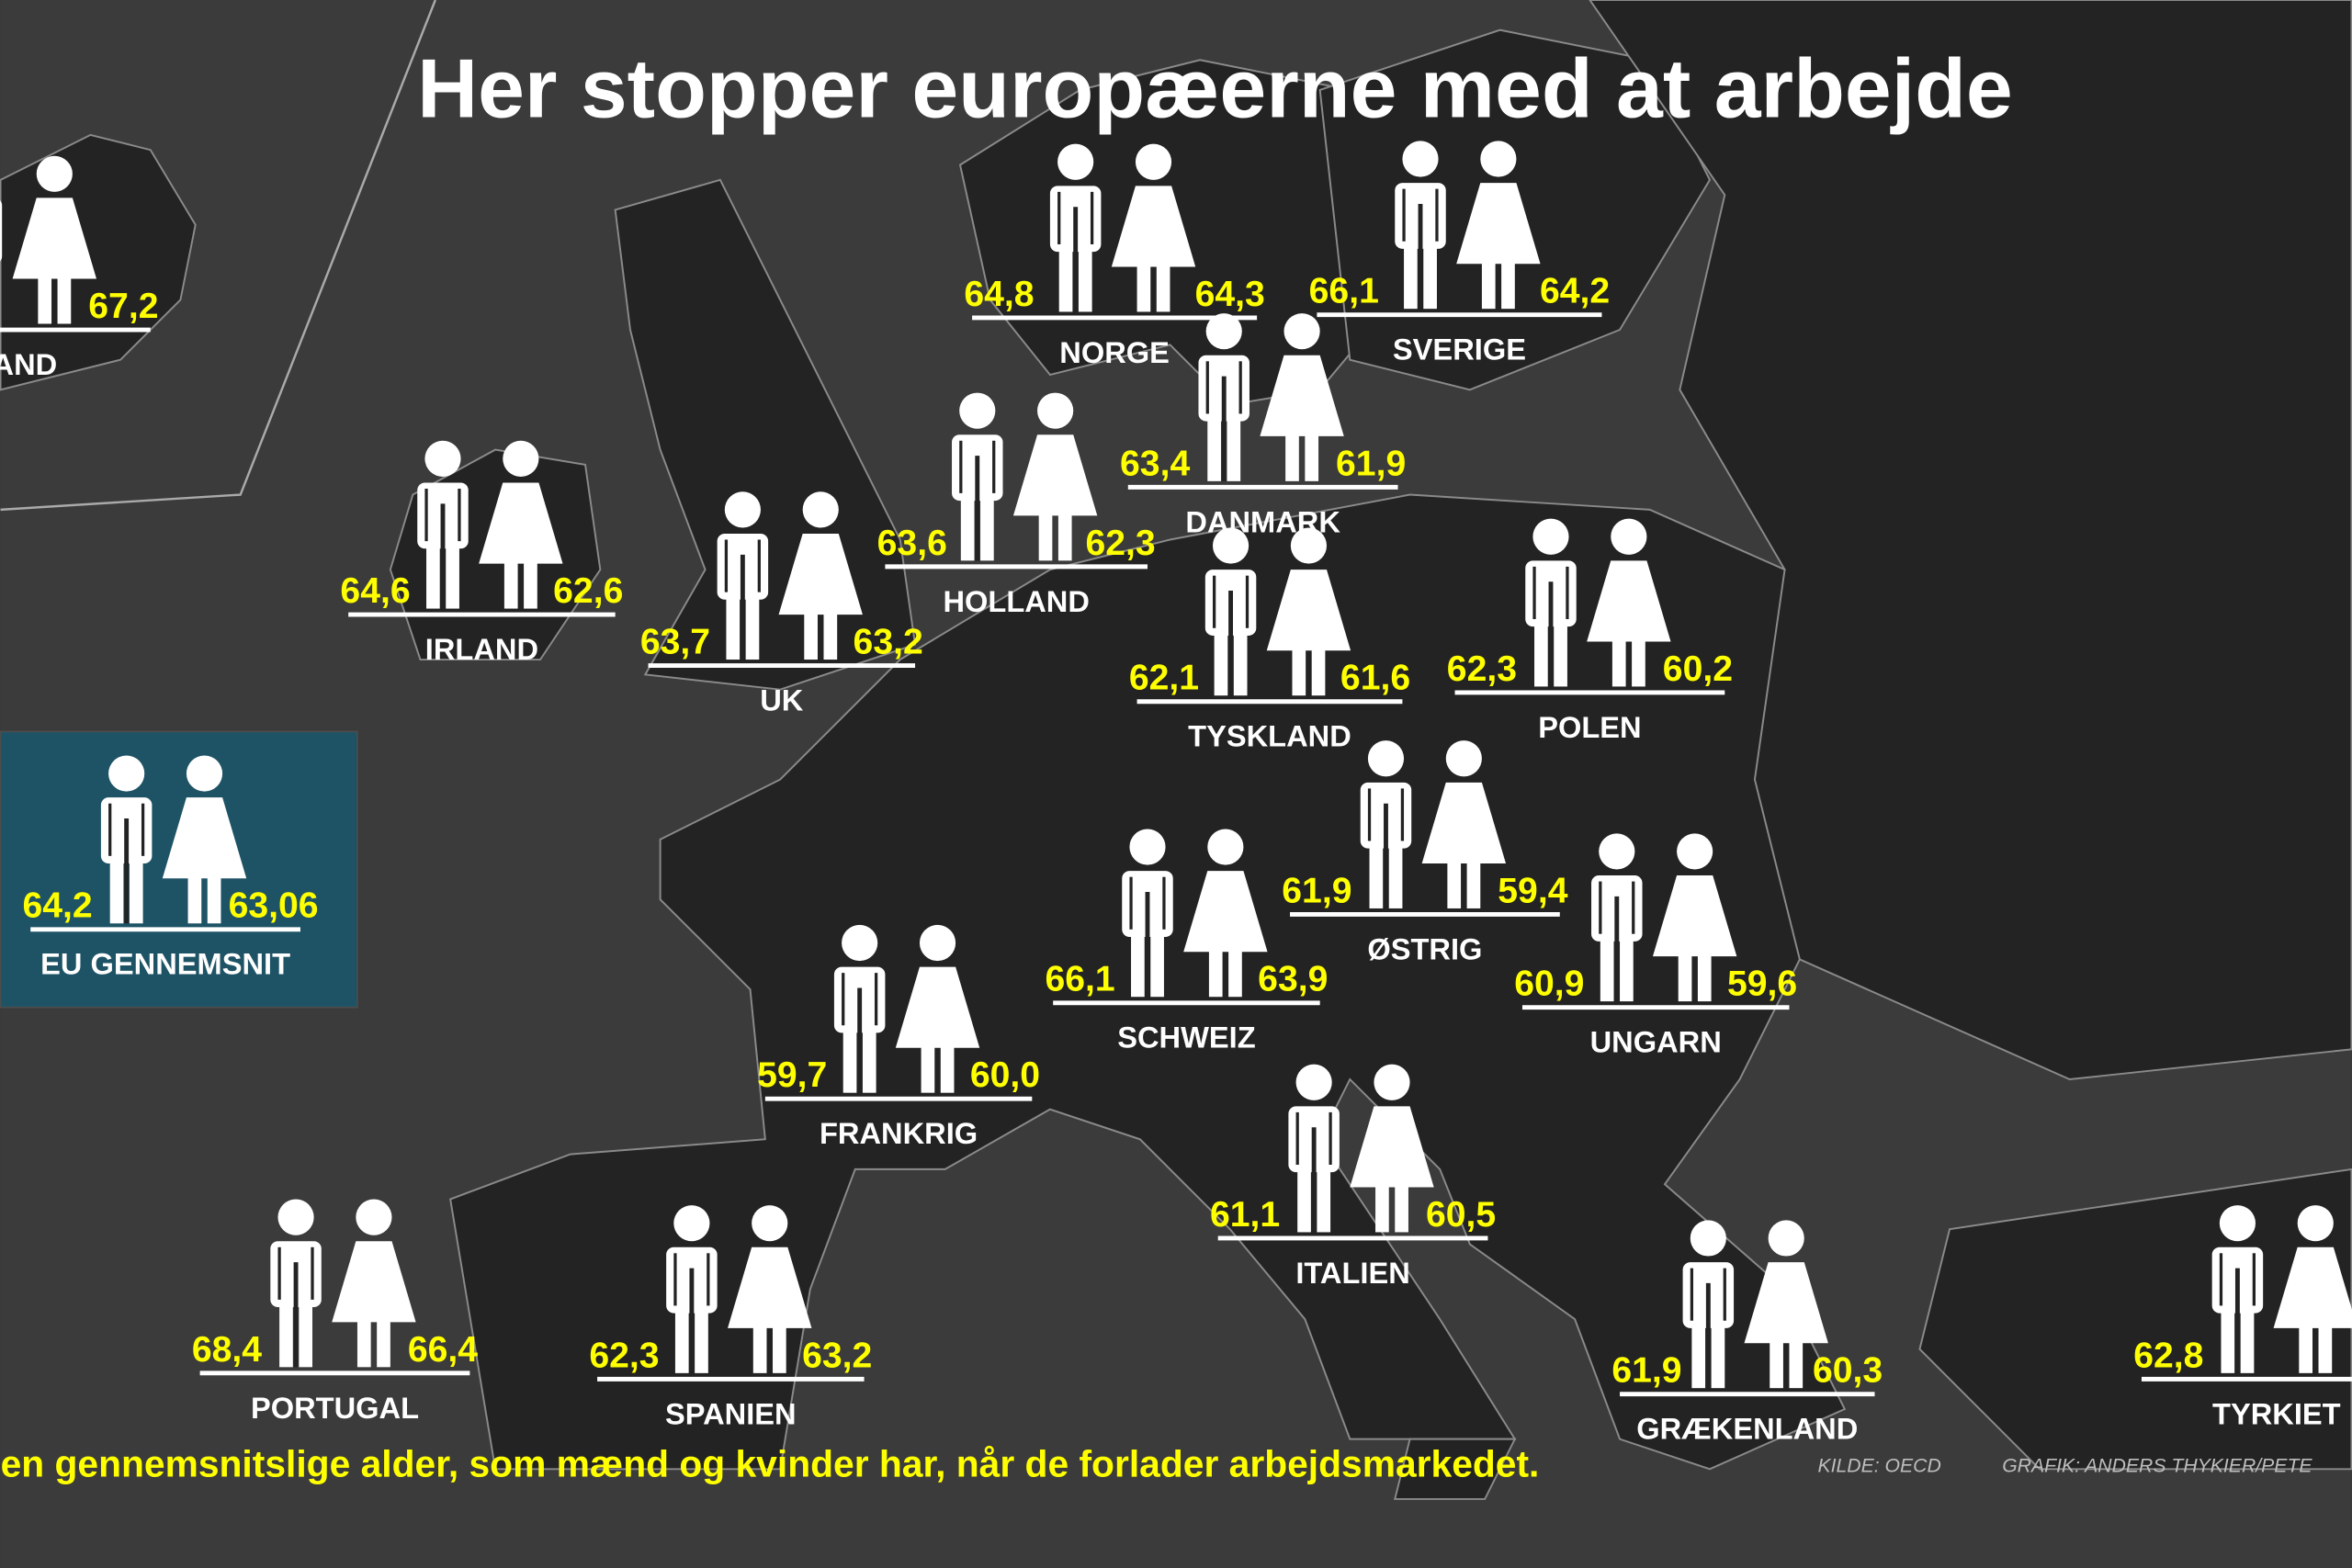  Describe the element at coordinates (375, 591) in the screenshot. I see `men-age: 64,6` at that location.